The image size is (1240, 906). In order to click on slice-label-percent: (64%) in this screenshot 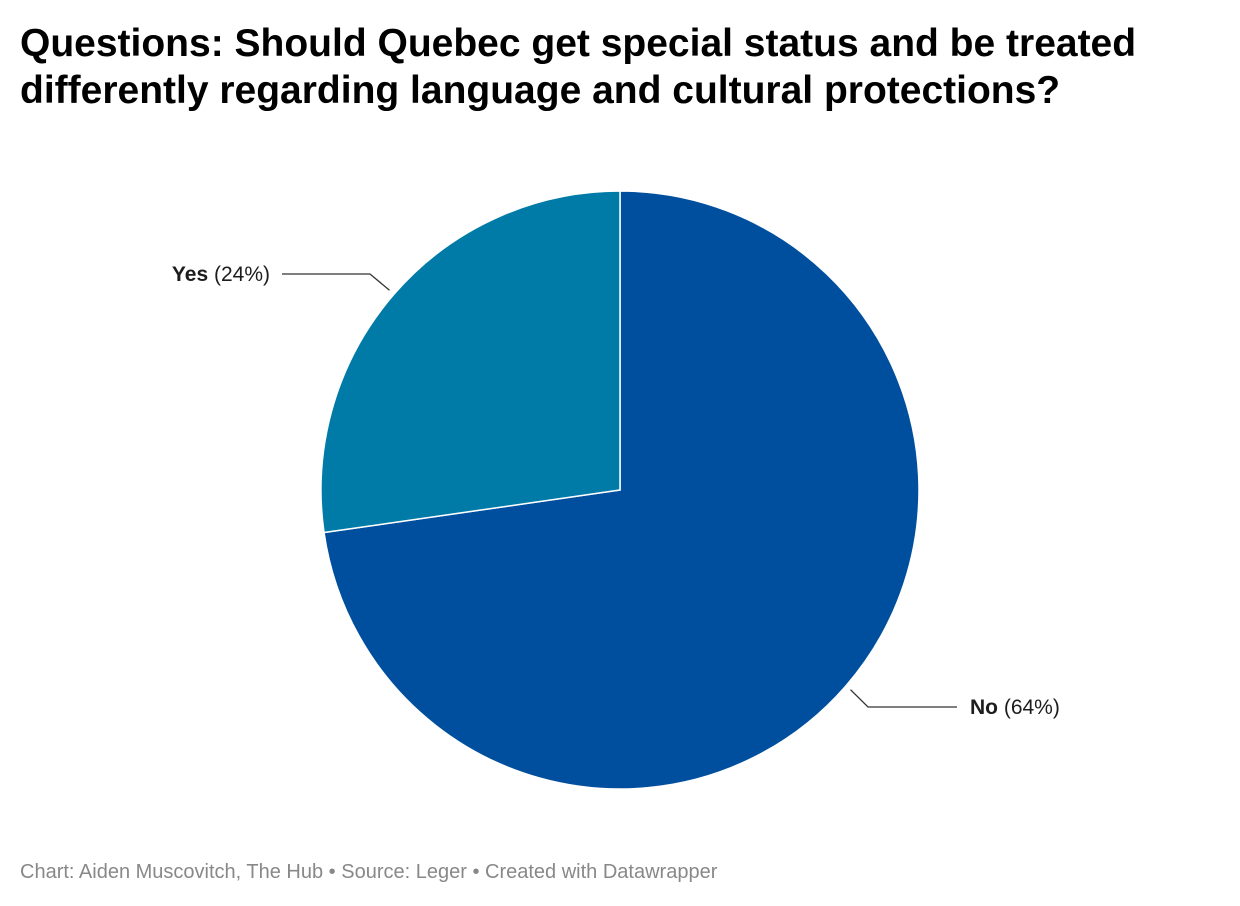, I will do `click(1029, 707)`.